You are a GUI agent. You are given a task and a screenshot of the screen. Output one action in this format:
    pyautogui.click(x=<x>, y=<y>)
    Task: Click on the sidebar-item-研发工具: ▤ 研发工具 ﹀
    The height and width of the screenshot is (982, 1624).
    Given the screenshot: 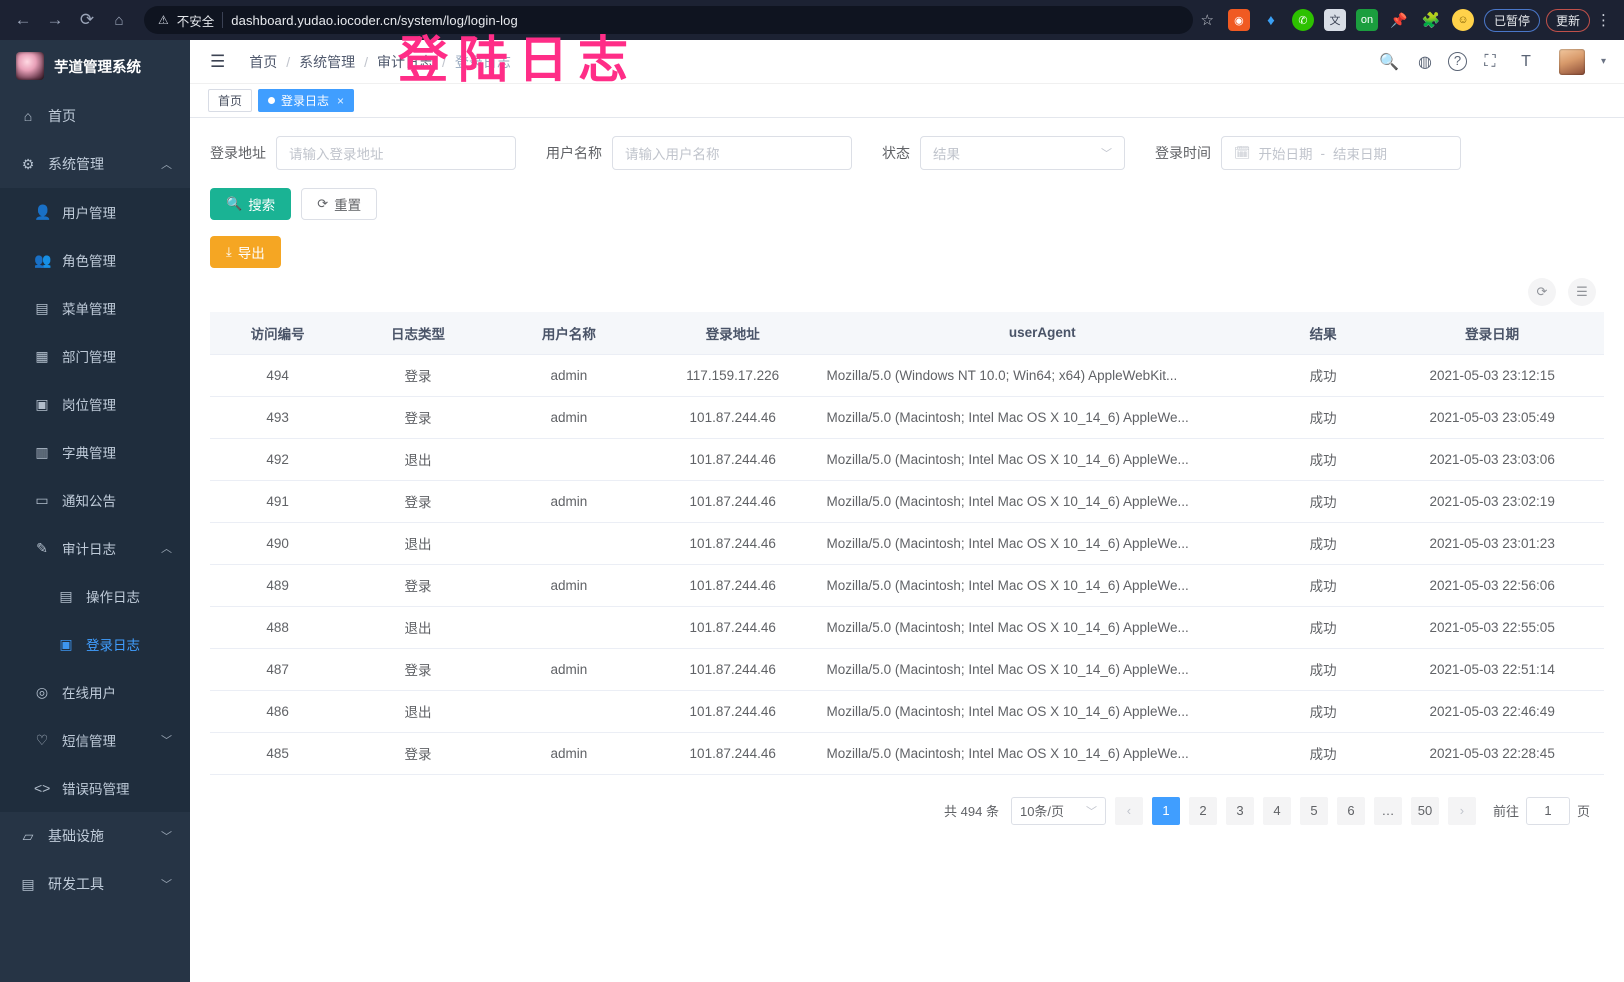 What is the action you would take?
    pyautogui.click(x=95, y=884)
    